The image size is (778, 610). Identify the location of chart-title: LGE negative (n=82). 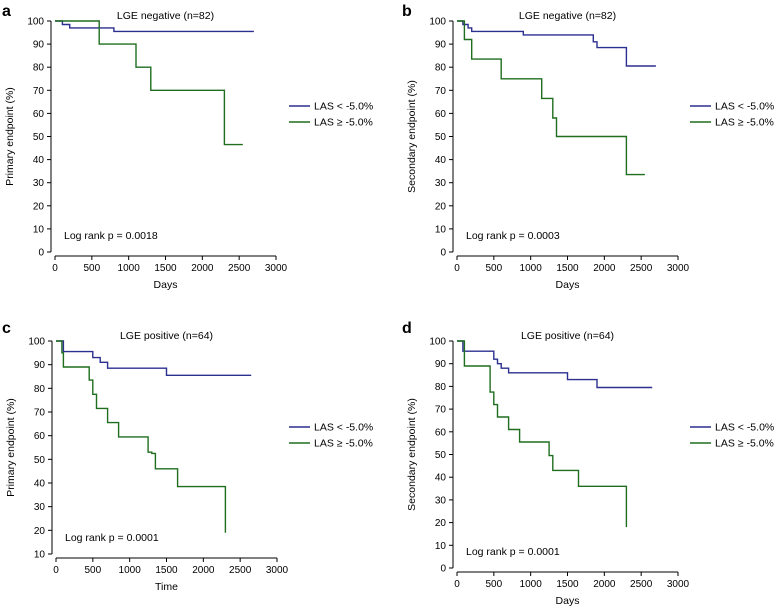
(165, 16).